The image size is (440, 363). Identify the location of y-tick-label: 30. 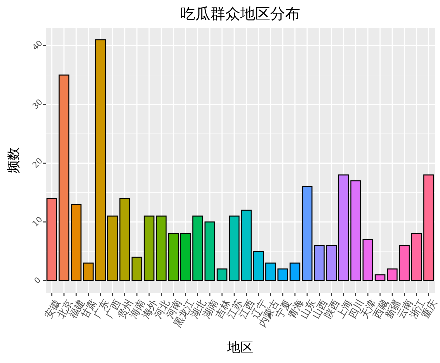
(37, 105).